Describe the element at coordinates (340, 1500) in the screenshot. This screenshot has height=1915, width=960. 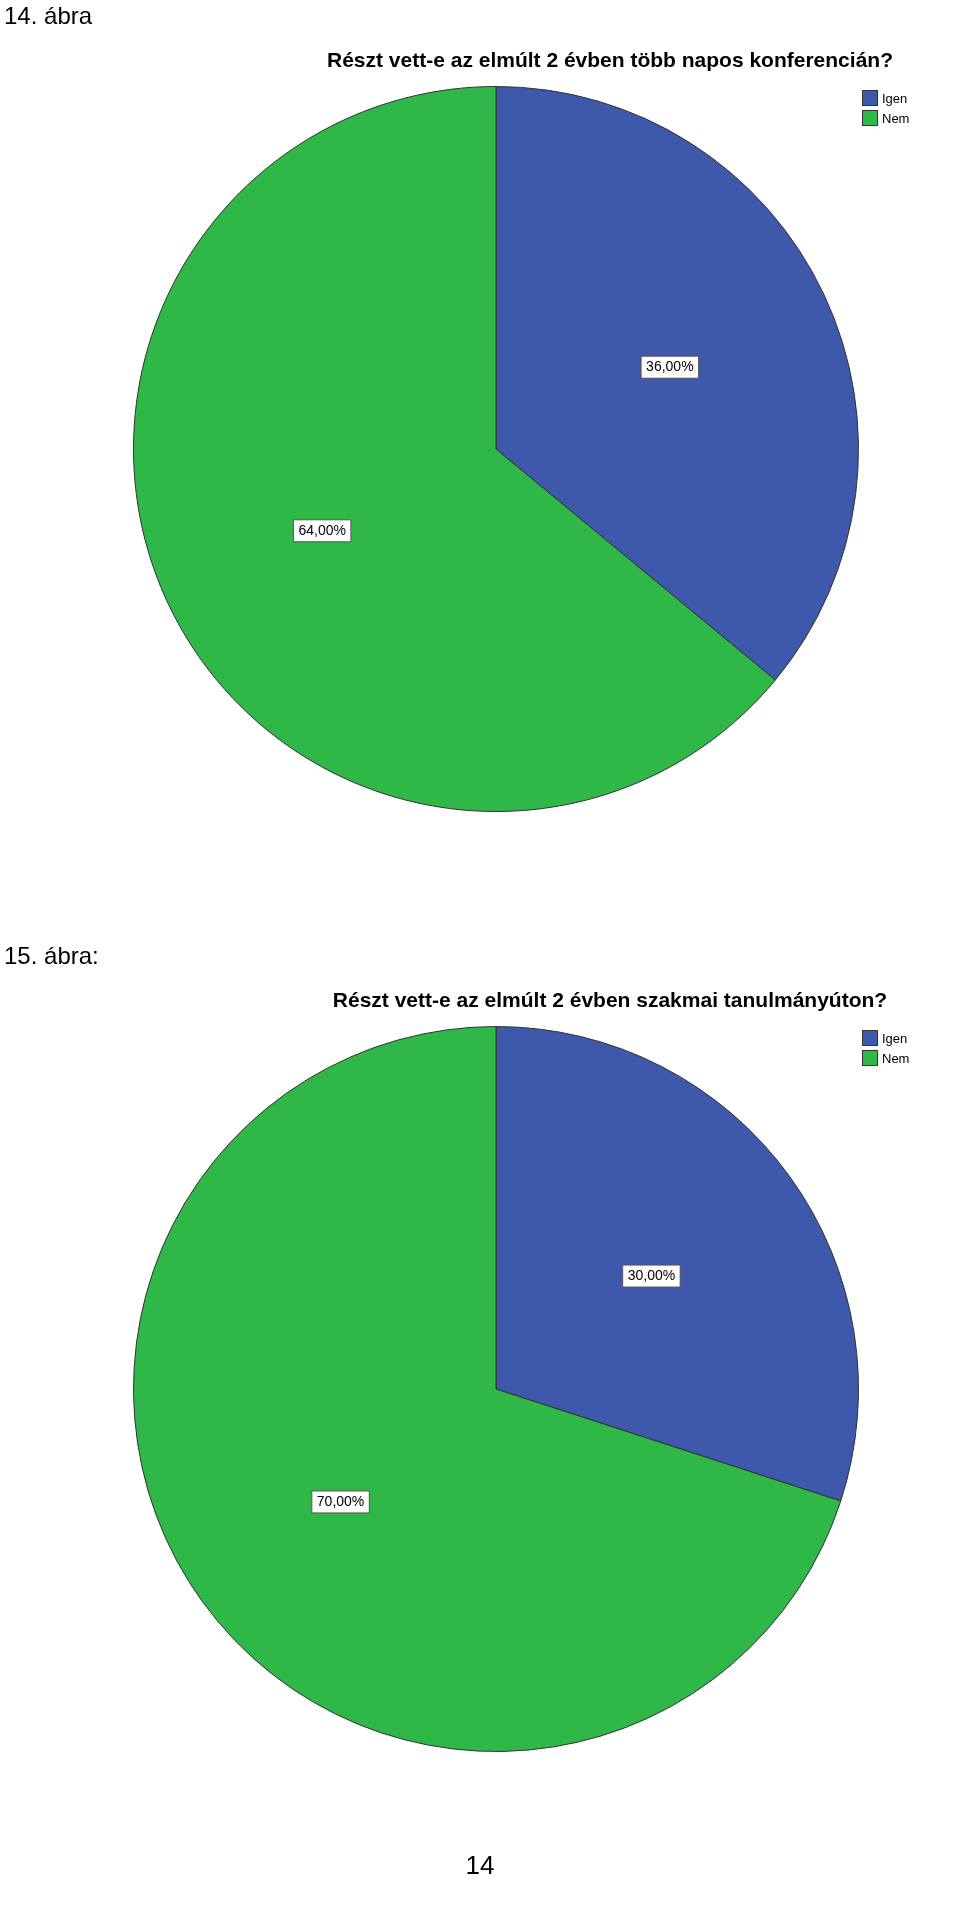
I see `data-label: 70,00%` at that location.